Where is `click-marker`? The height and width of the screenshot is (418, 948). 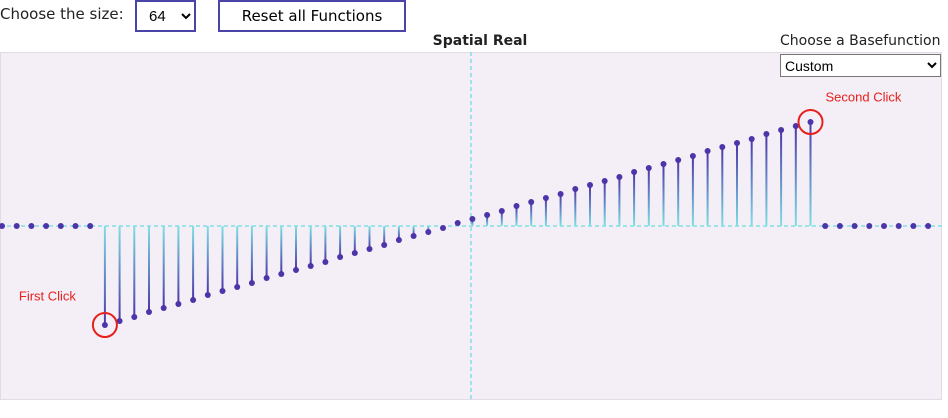 click-marker is located at coordinates (810, 122).